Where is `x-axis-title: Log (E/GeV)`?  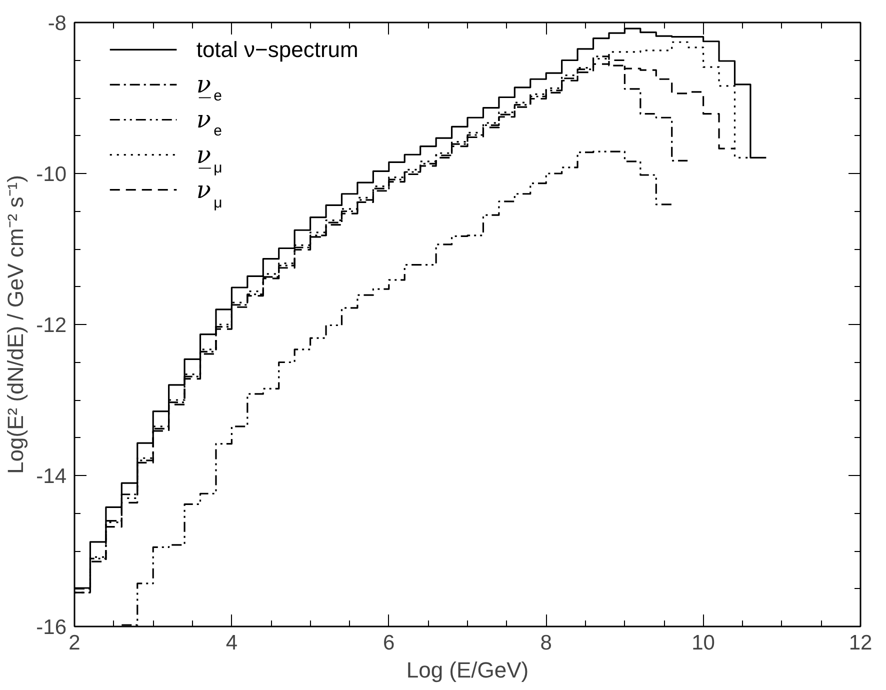 x-axis-title: Log (E/GeV) is located at coordinates (467, 670).